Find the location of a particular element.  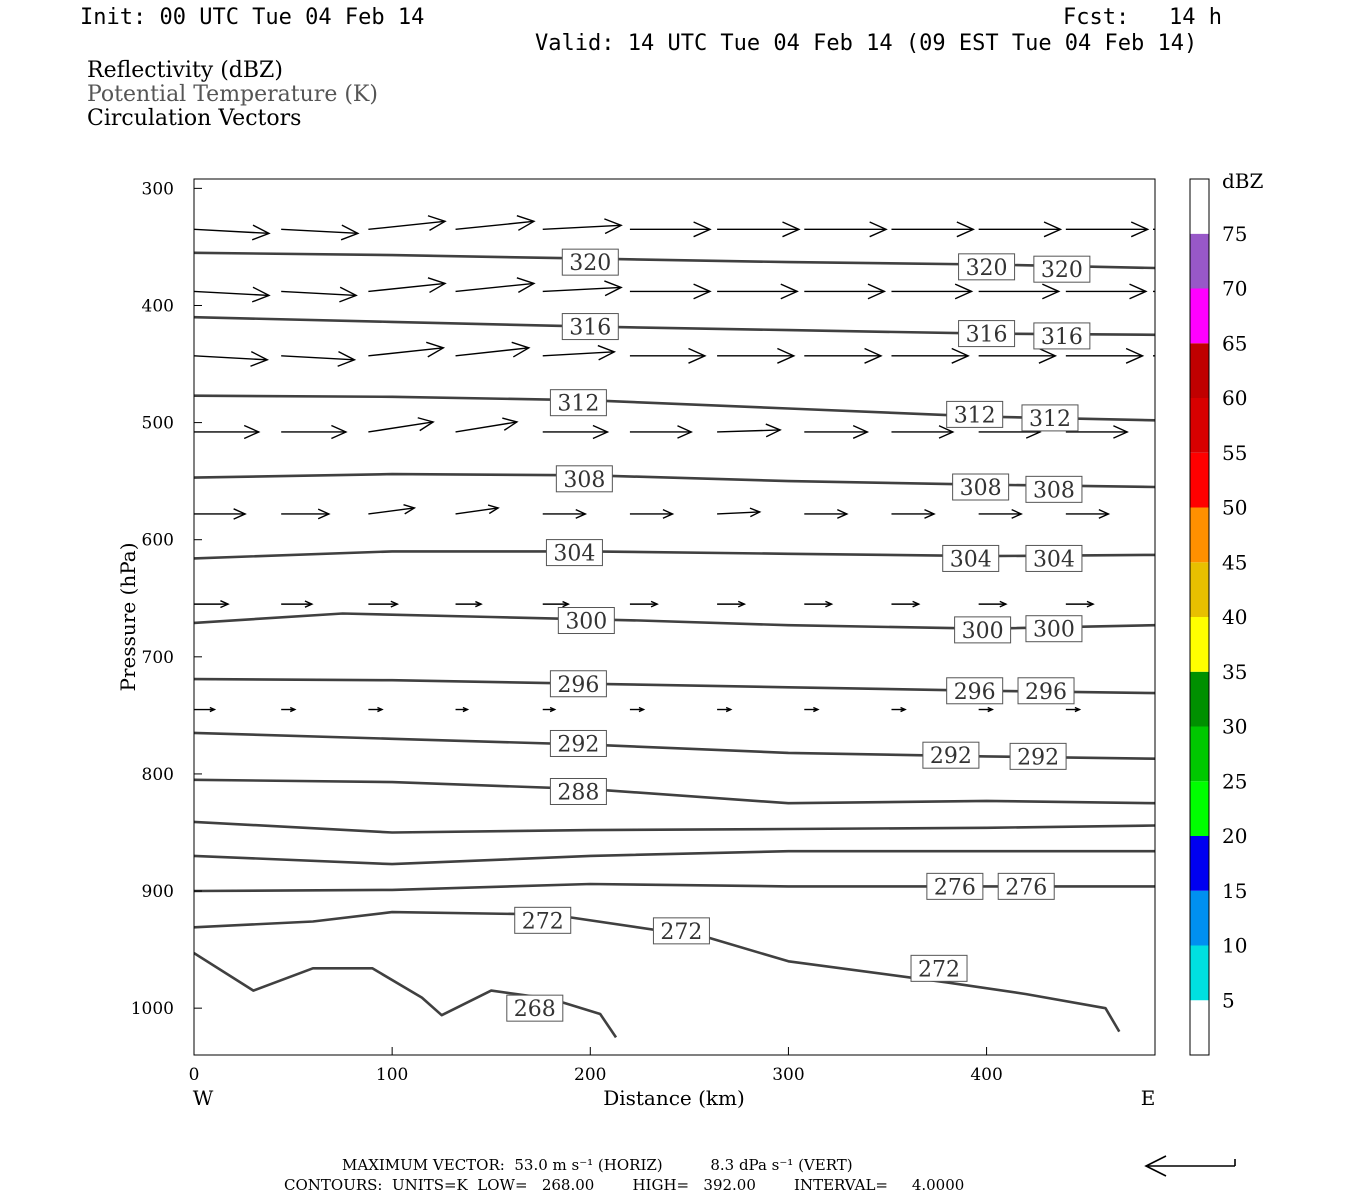

contour-label-text: 304 is located at coordinates (574, 554).